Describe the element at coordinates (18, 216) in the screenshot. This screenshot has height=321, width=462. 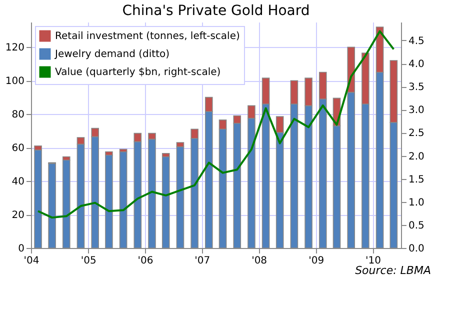
I see `y-tick-label: 20` at that location.